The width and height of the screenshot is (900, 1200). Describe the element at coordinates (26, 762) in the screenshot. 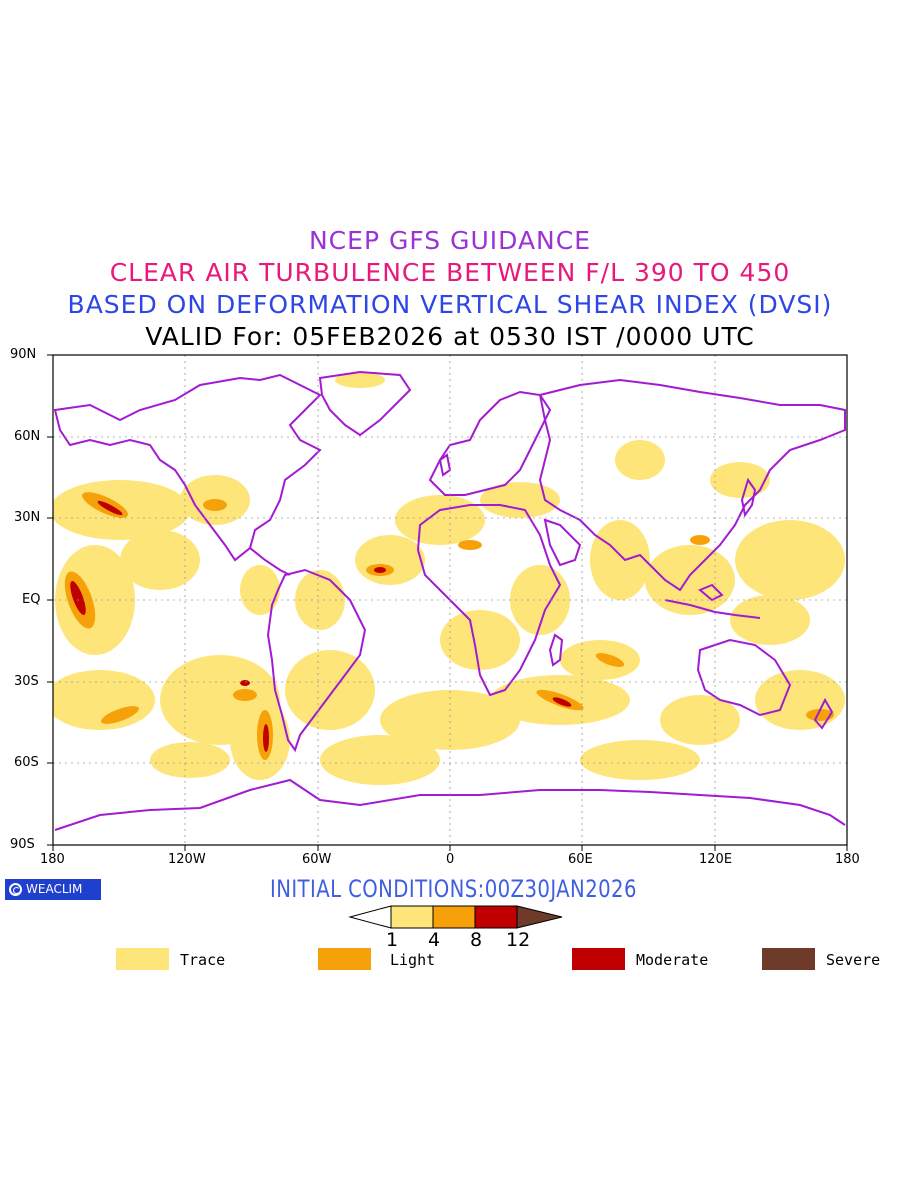

I see `lat-label-60s: 60S` at that location.